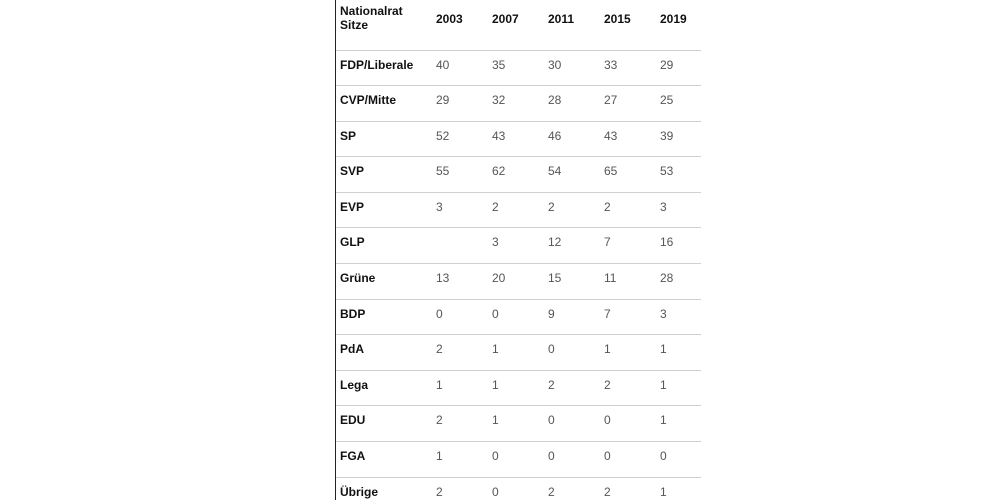  What do you see at coordinates (680, 174) in the screenshot?
I see `seat-count-cell: 53` at bounding box center [680, 174].